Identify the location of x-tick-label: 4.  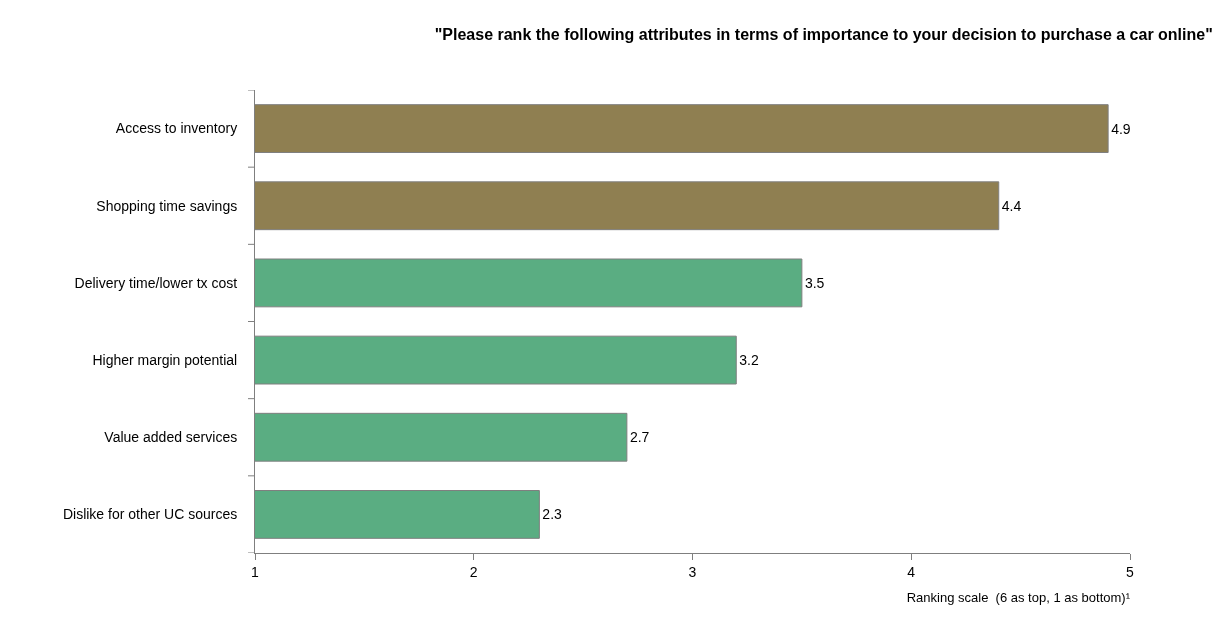
(911, 571).